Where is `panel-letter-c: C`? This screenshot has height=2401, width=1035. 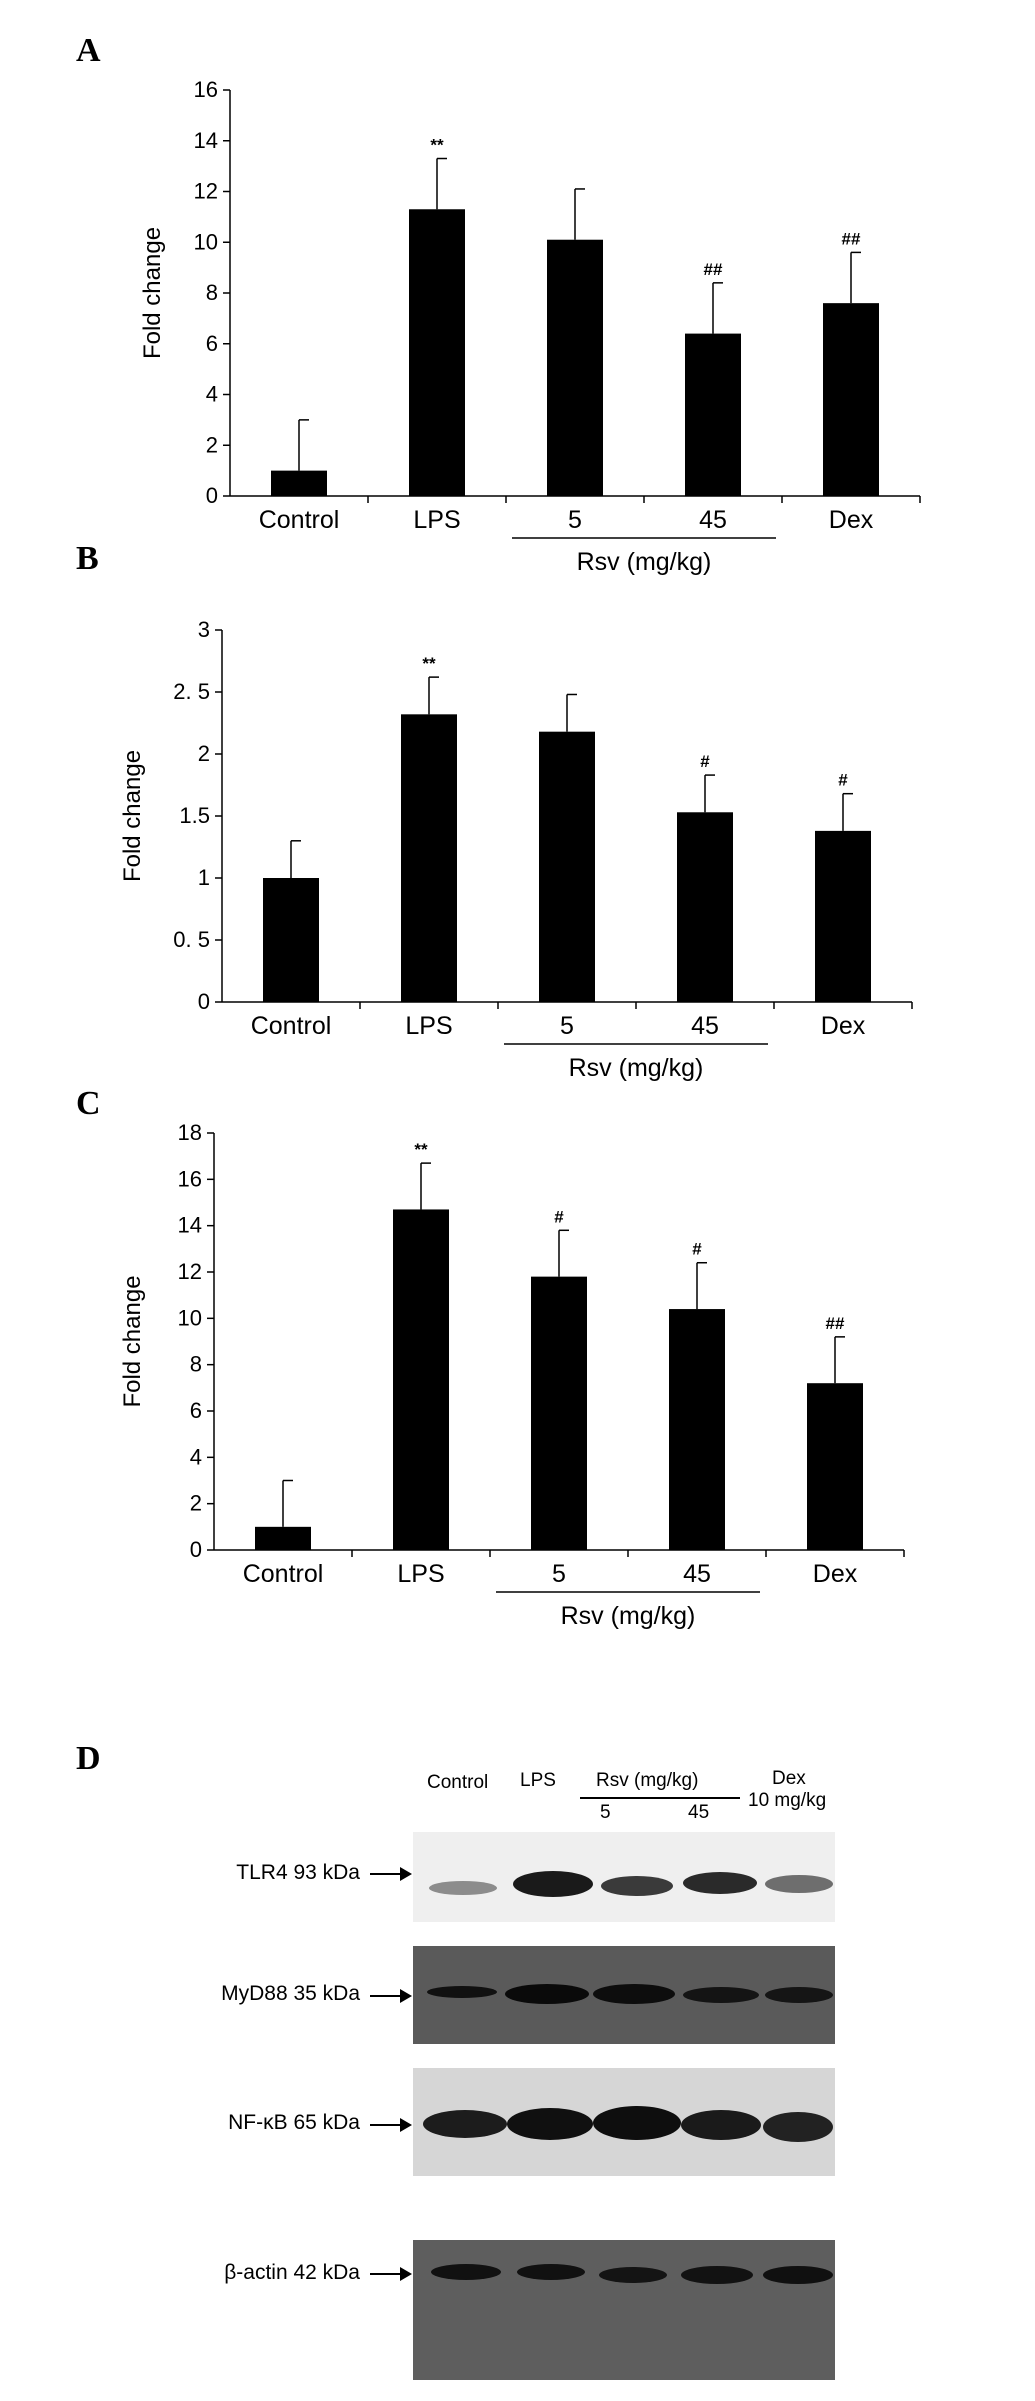 panel-letter-c: C is located at coordinates (88, 1103).